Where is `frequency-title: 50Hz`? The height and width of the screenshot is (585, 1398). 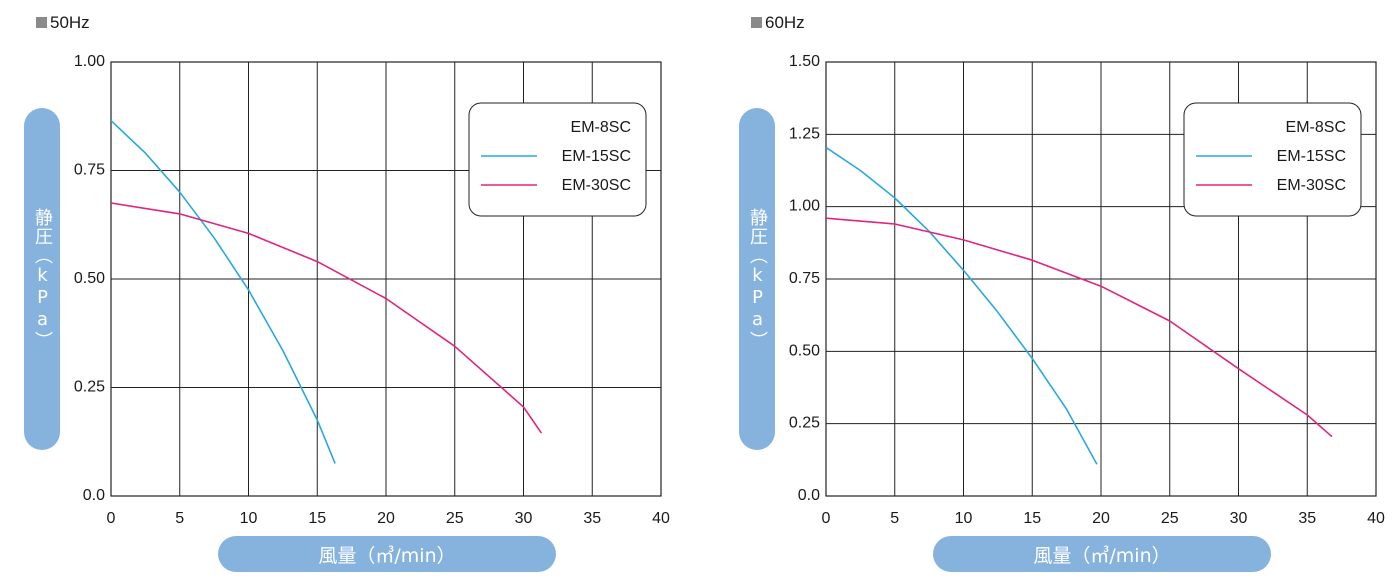 frequency-title: 50Hz is located at coordinates (63, 23).